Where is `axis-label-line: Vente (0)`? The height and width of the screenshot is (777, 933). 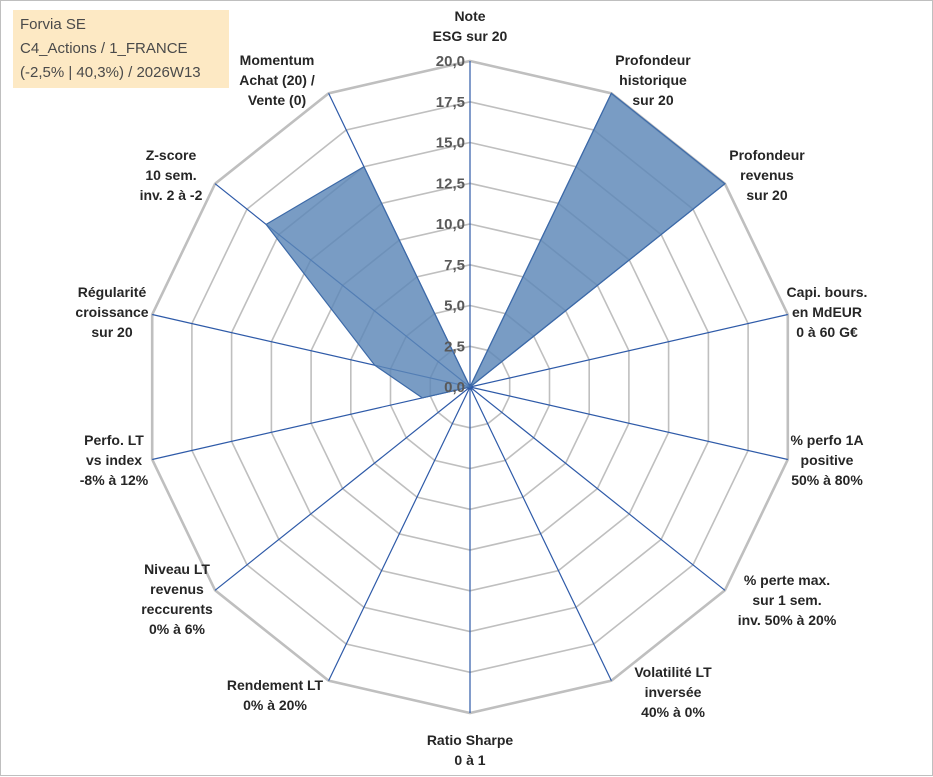
axis-label-line: Vente (0) is located at coordinates (277, 100).